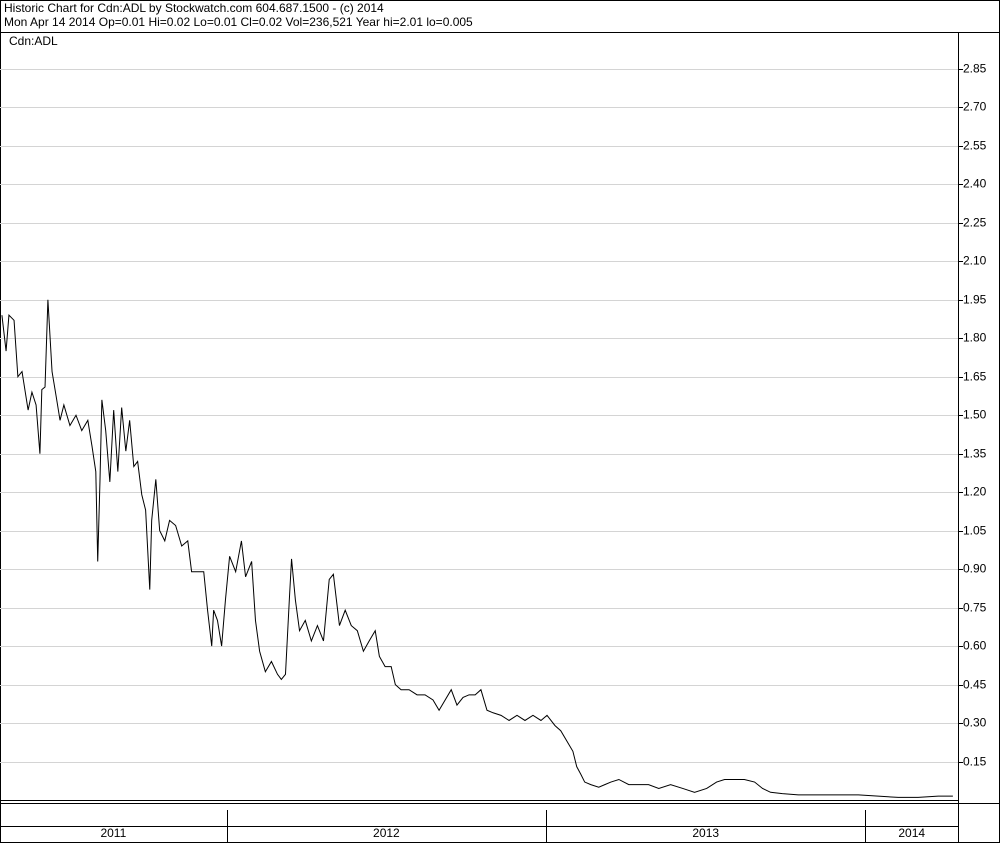 The height and width of the screenshot is (843, 1000). What do you see at coordinates (975, 723) in the screenshot?
I see `y-tick-label: 0.30` at bounding box center [975, 723].